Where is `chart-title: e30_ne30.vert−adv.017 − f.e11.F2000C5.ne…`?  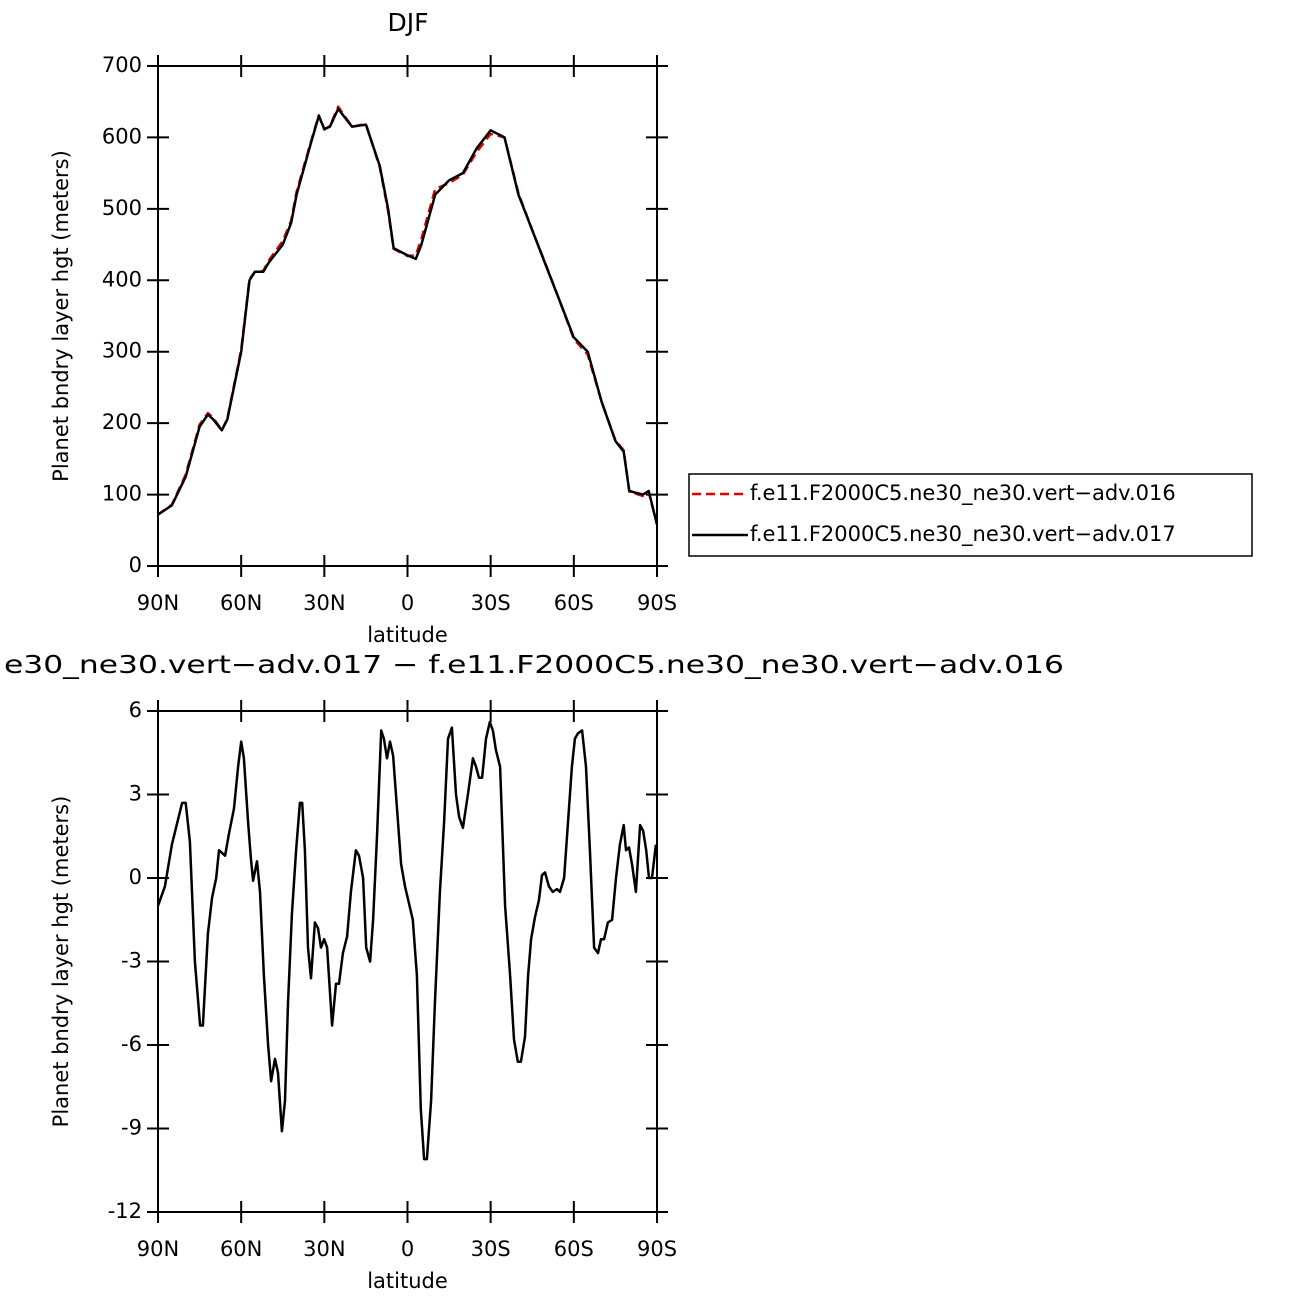
chart-title: e30_ne30.vert−adv.017 − f.e11.F2000C5.ne… is located at coordinates (534, 664).